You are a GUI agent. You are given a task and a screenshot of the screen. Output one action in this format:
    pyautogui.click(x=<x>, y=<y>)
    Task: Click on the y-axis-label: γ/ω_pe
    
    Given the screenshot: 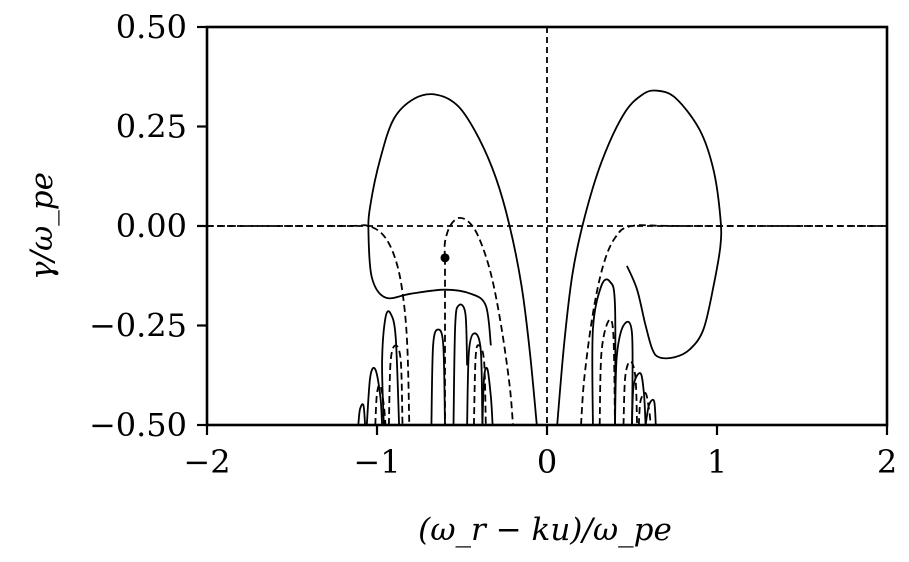 What is the action you would take?
    pyautogui.click(x=42, y=226)
    